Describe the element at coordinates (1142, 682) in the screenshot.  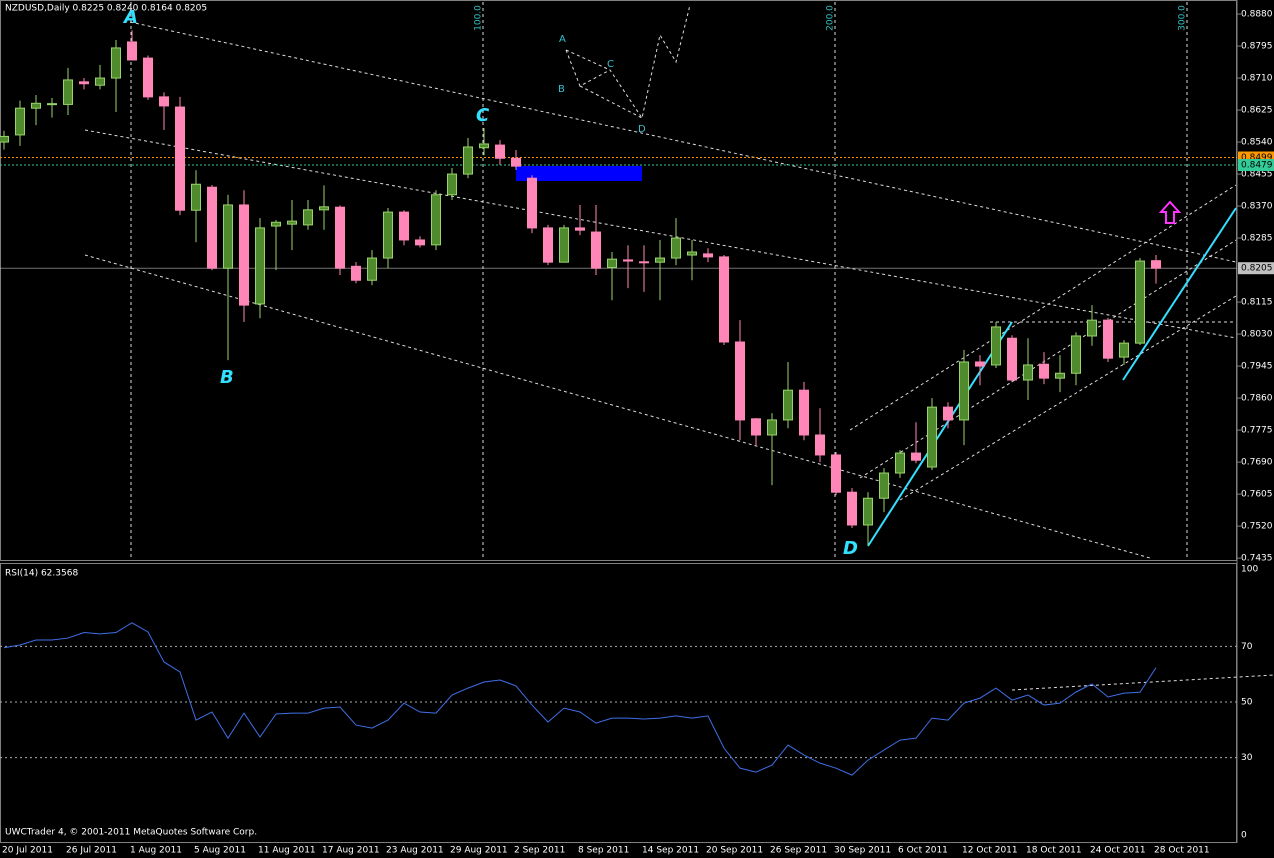
I see `rsi-trend` at that location.